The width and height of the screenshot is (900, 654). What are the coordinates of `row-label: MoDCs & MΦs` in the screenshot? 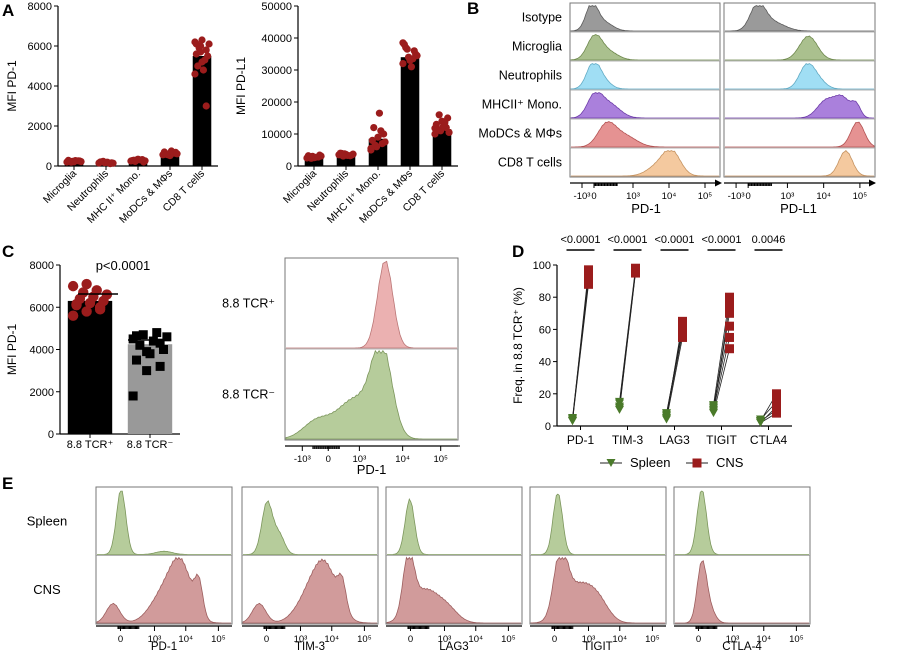 It's located at (520, 134).